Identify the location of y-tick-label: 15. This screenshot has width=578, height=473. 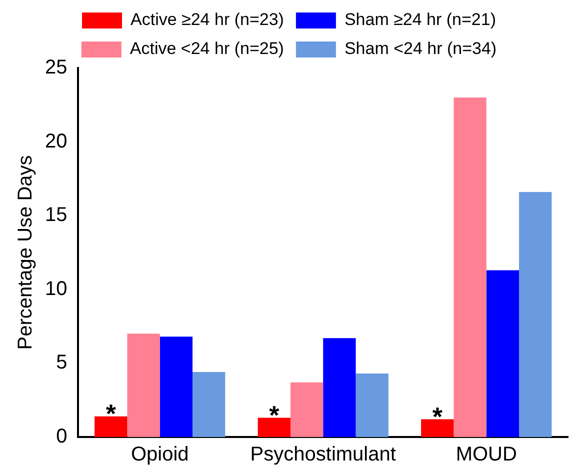
(56, 215).